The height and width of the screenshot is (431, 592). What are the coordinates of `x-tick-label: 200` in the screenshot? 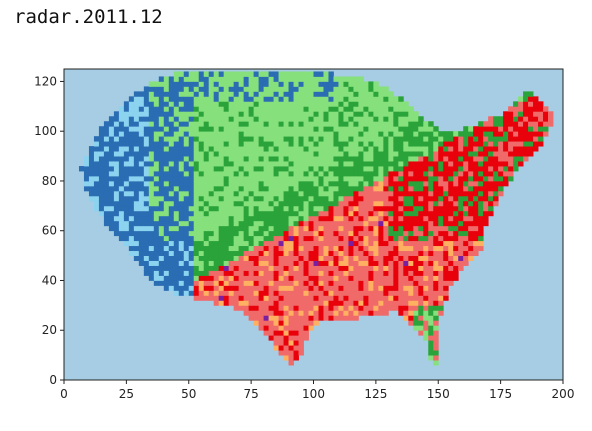 It's located at (563, 394).